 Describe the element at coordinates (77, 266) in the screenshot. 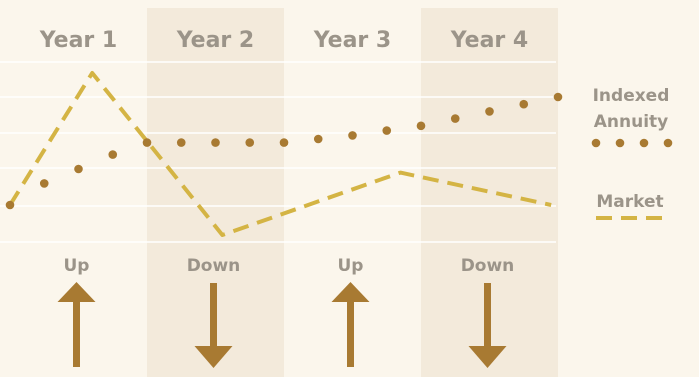

I see `movement-label-1: Up` at that location.